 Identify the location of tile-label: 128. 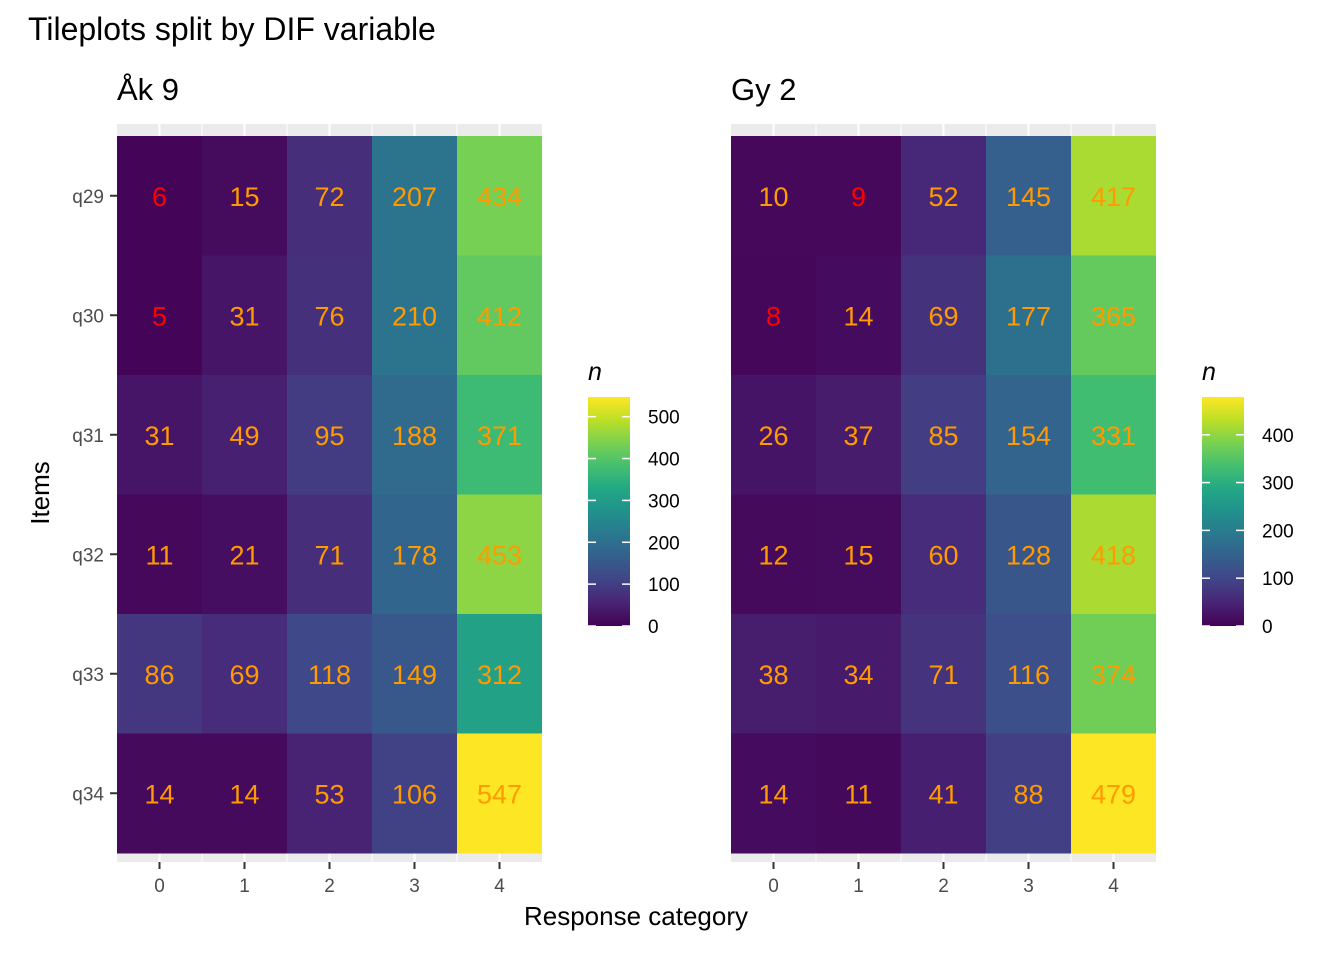
(1028, 555).